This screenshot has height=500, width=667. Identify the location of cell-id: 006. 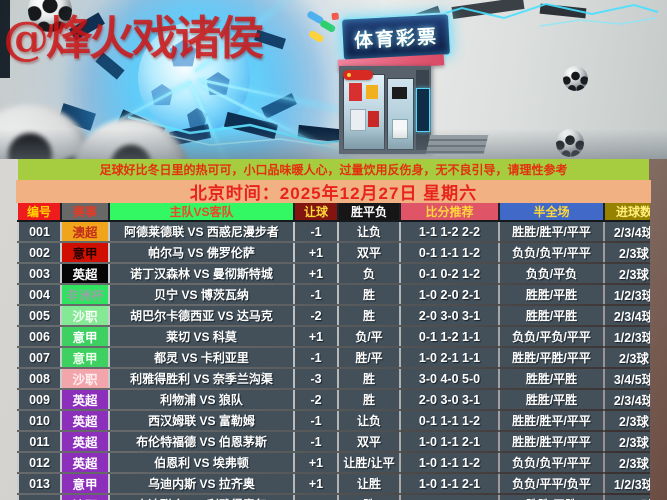
(39, 337).